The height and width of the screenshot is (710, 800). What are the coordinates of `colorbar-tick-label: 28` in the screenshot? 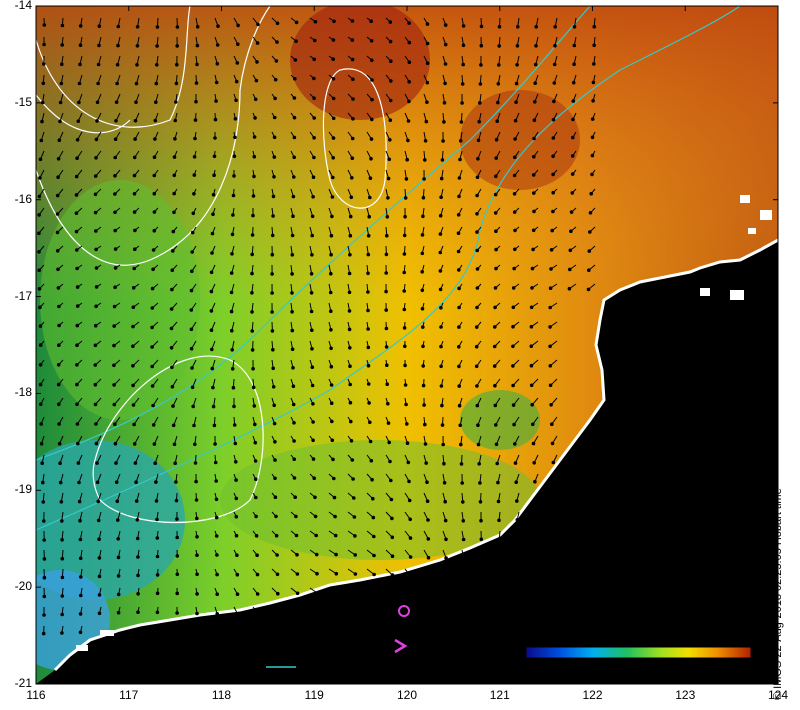 It's located at (718, 669).